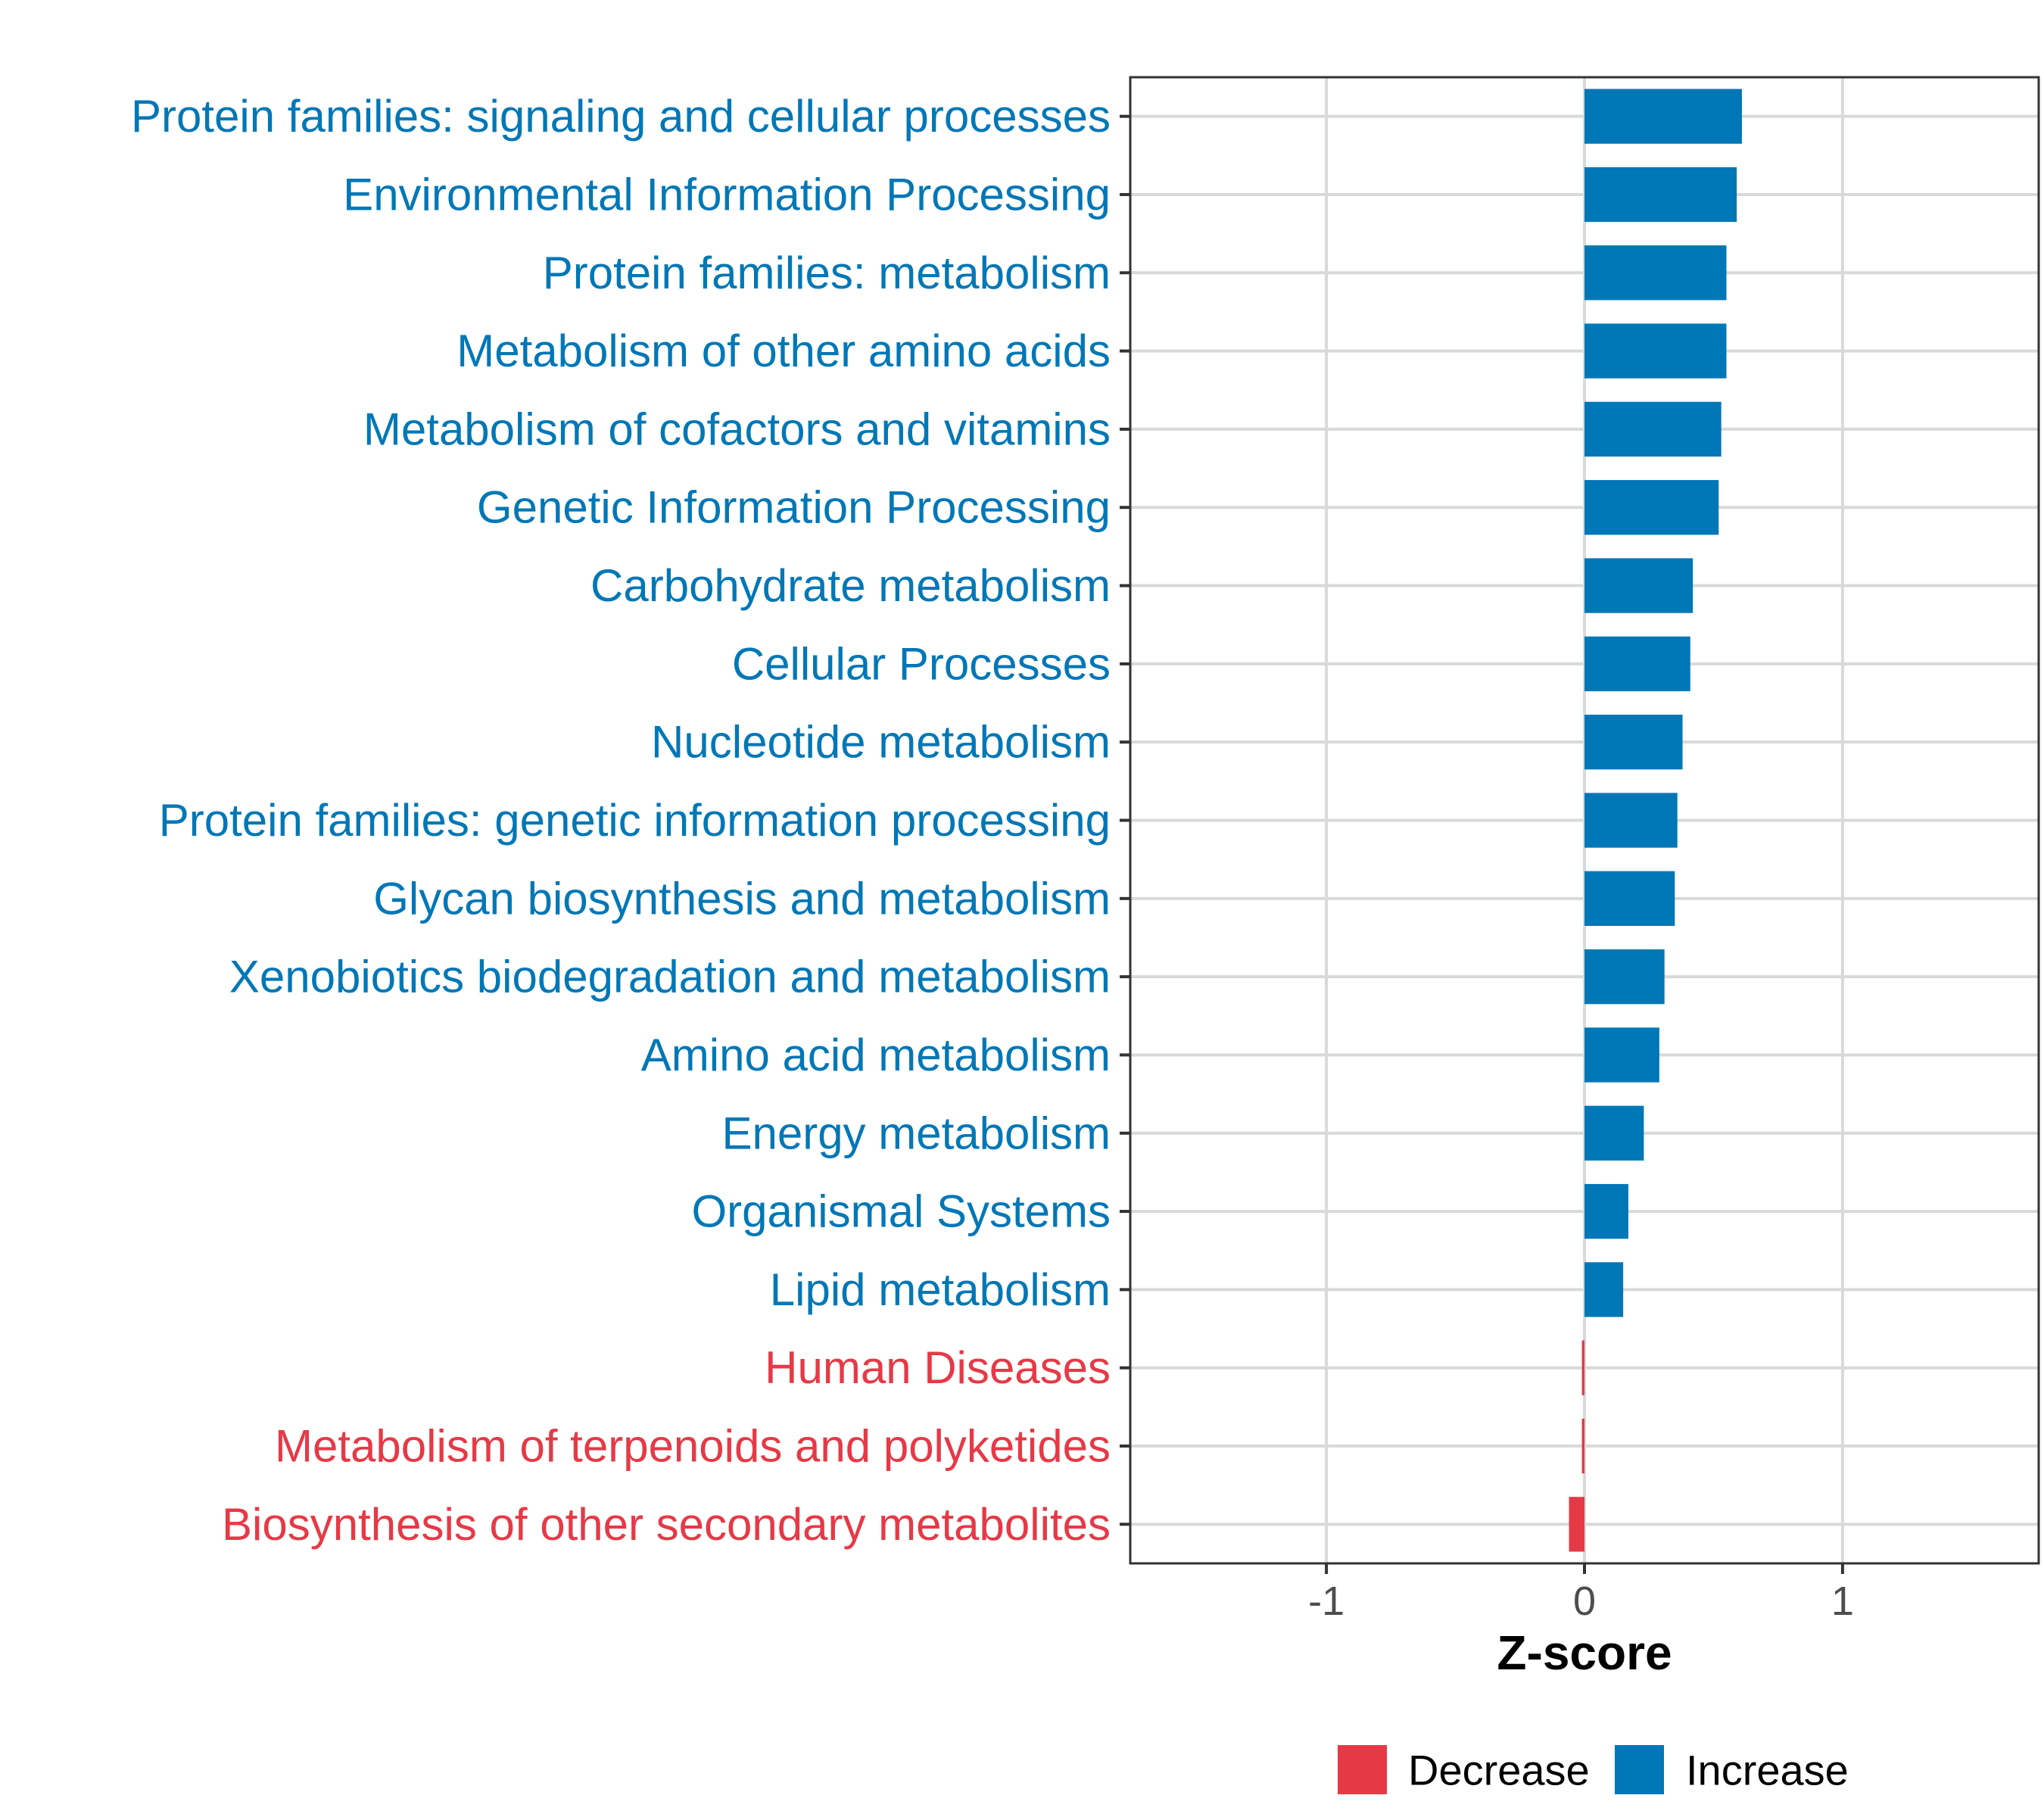  What do you see at coordinates (881, 742) in the screenshot?
I see `category-label: Nucleotide metabolism` at bounding box center [881, 742].